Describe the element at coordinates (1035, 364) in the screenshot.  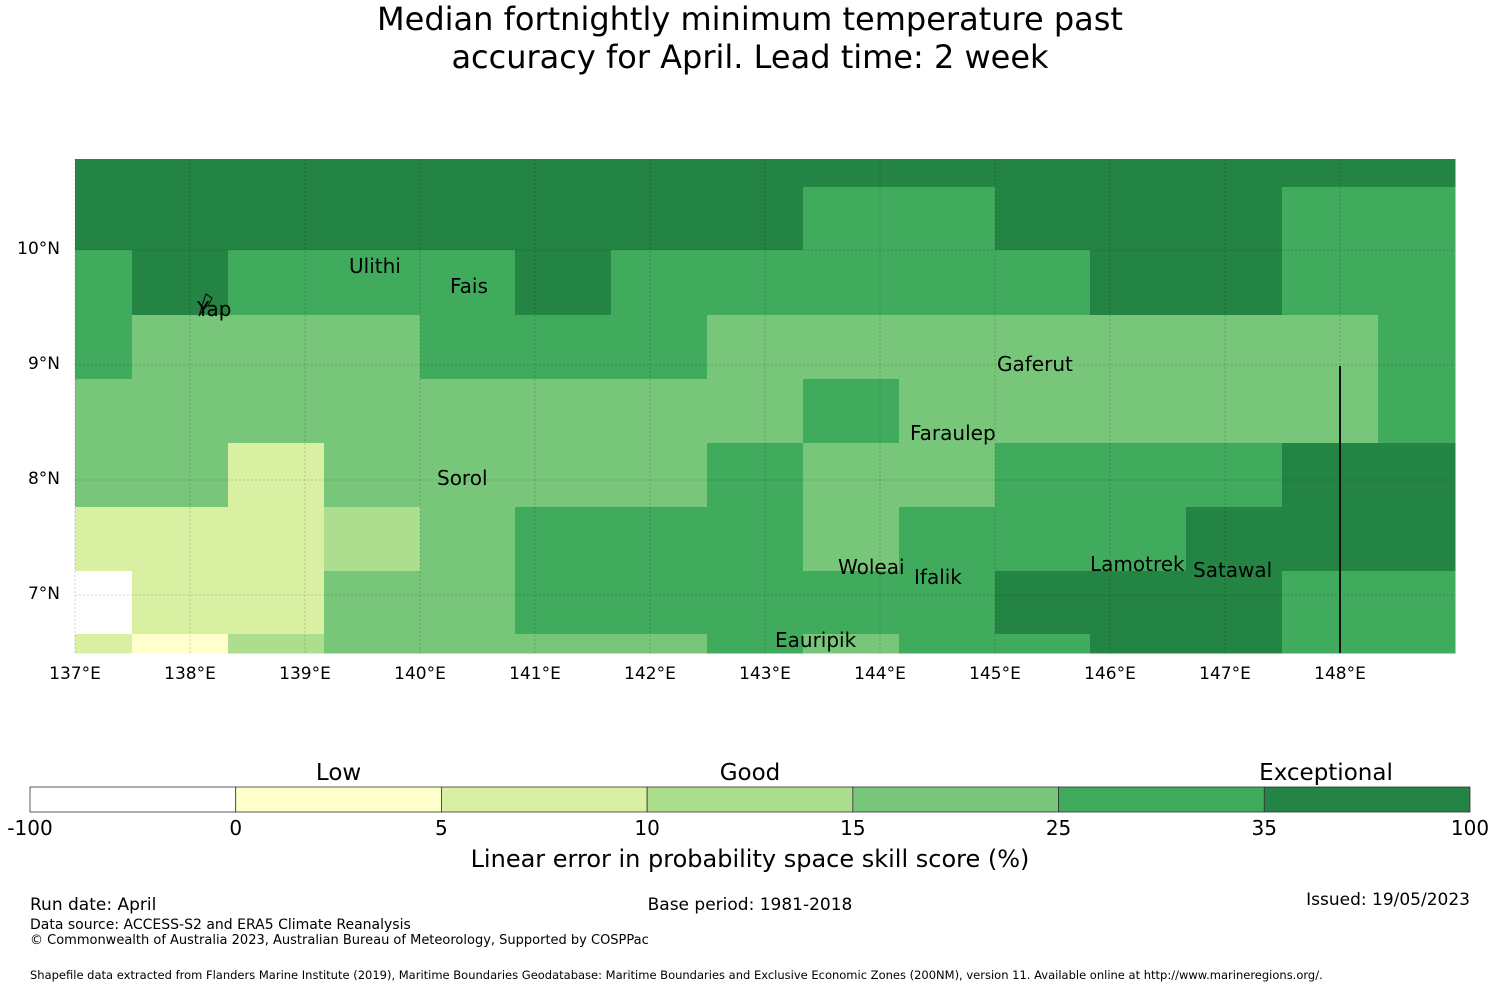
I see `place-label: Gaferut` at that location.